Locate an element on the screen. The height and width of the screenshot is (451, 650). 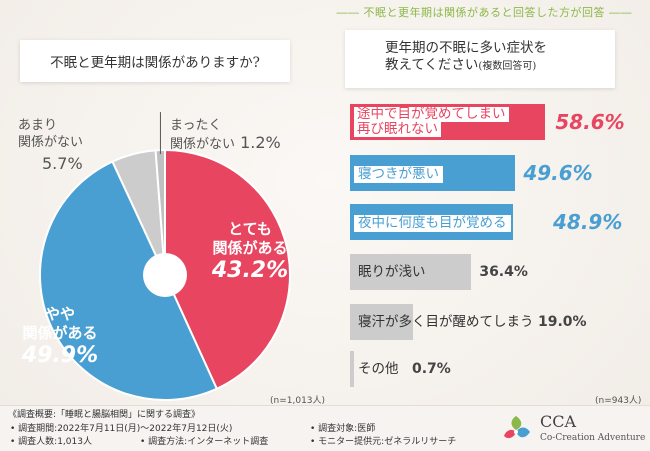
footer-method: • 調査方法:インターネット調査 is located at coordinates (204, 442).